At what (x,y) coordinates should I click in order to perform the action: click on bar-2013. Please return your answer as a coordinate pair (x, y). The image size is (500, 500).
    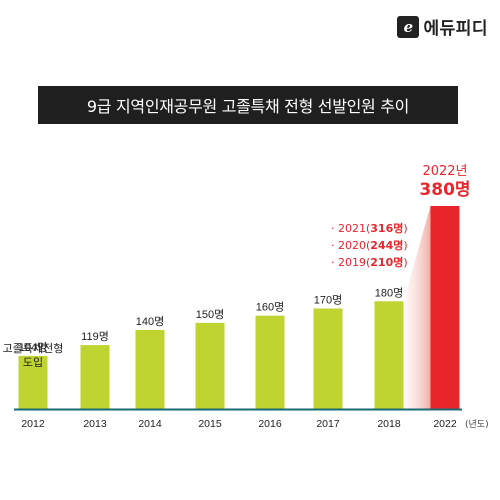
    Looking at the image, I should click on (95, 377).